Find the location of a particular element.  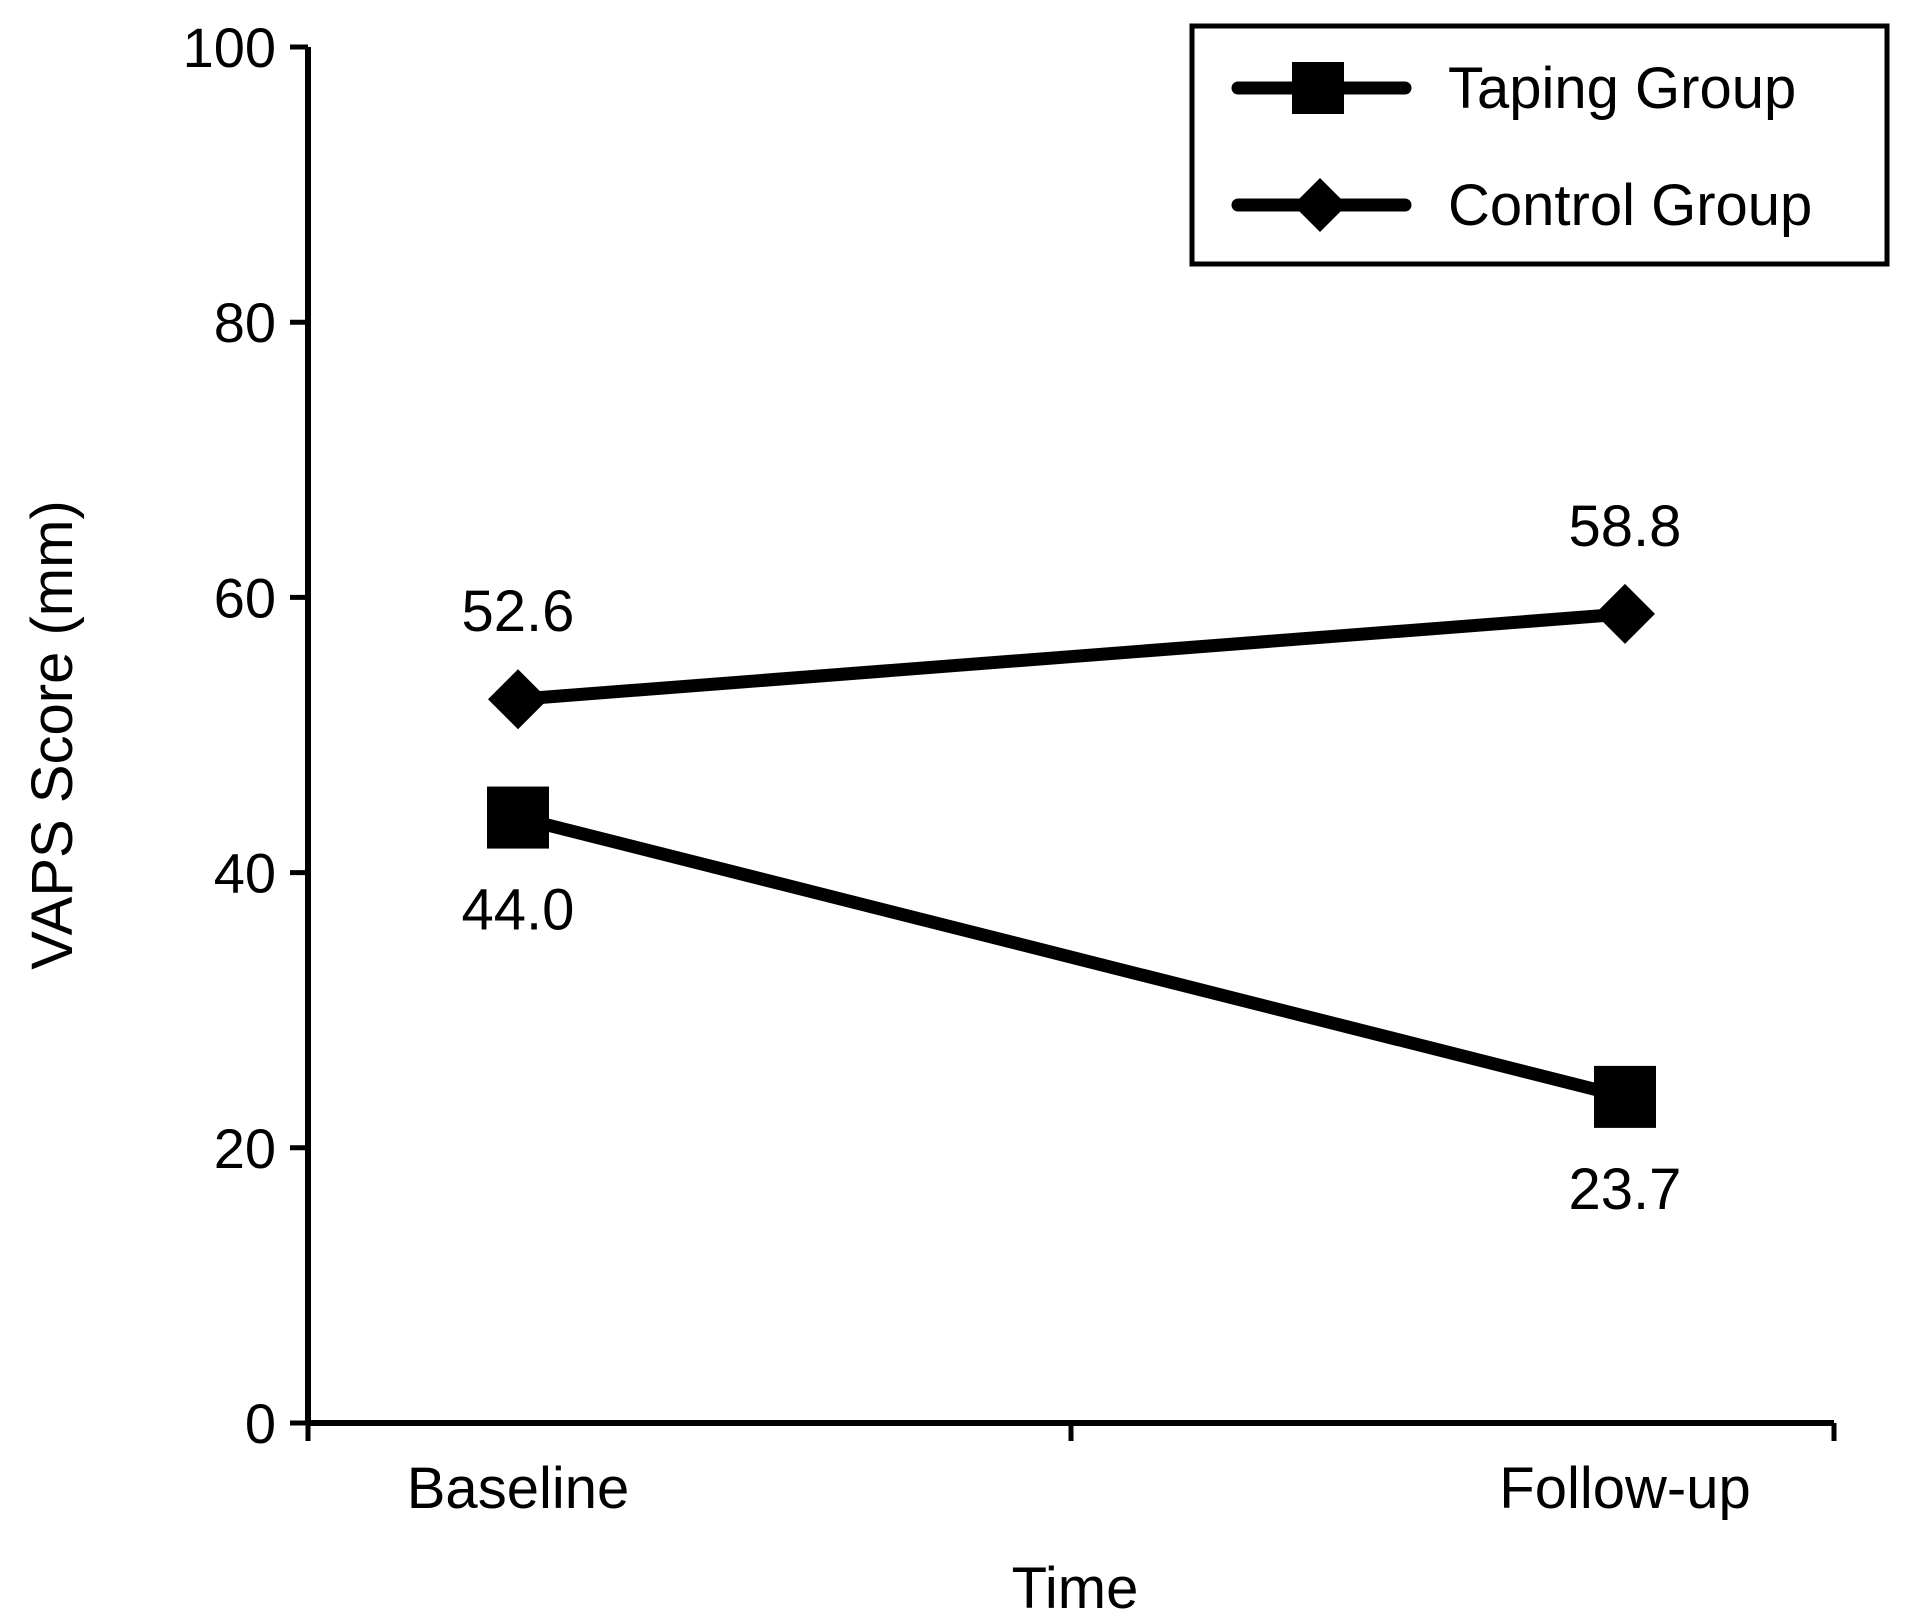

legend-label: Control Group is located at coordinates (1630, 205).